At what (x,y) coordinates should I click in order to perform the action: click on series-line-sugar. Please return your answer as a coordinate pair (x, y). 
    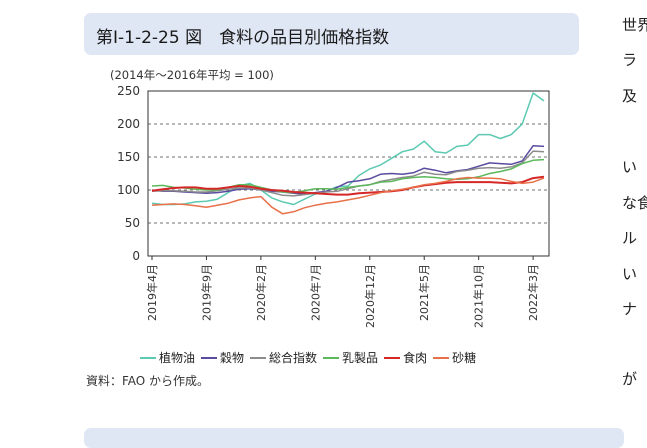
    Looking at the image, I should click on (348, 195).